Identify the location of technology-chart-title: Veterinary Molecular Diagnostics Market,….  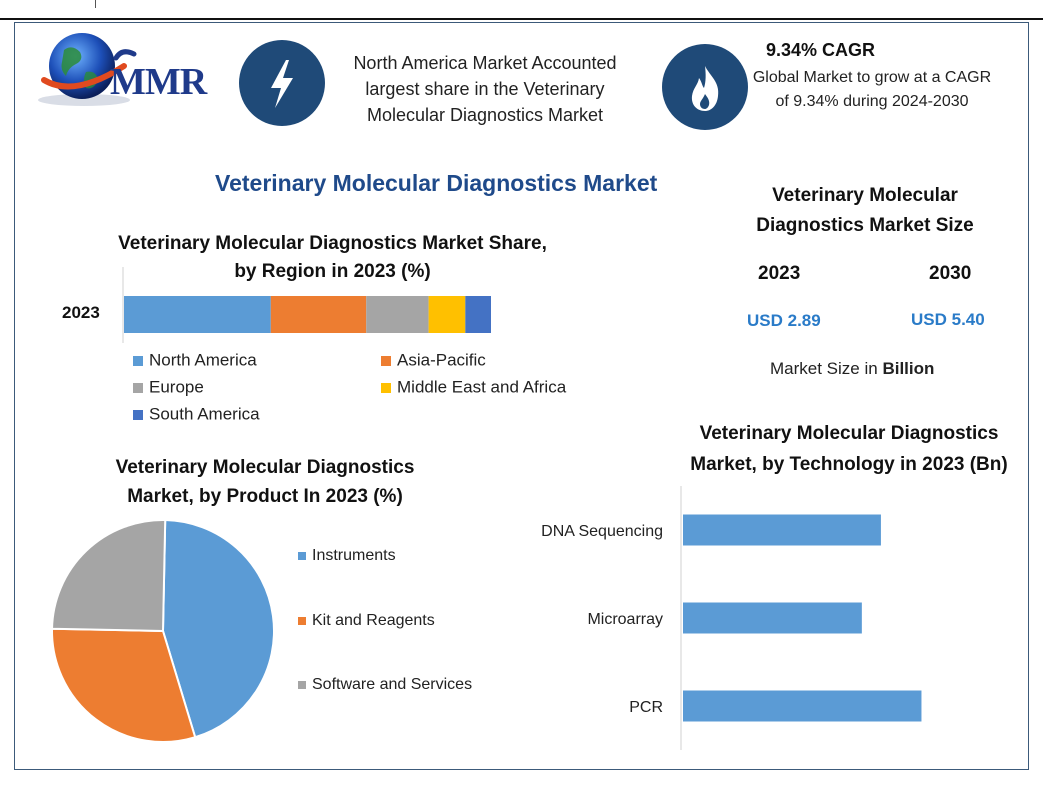
(849, 449).